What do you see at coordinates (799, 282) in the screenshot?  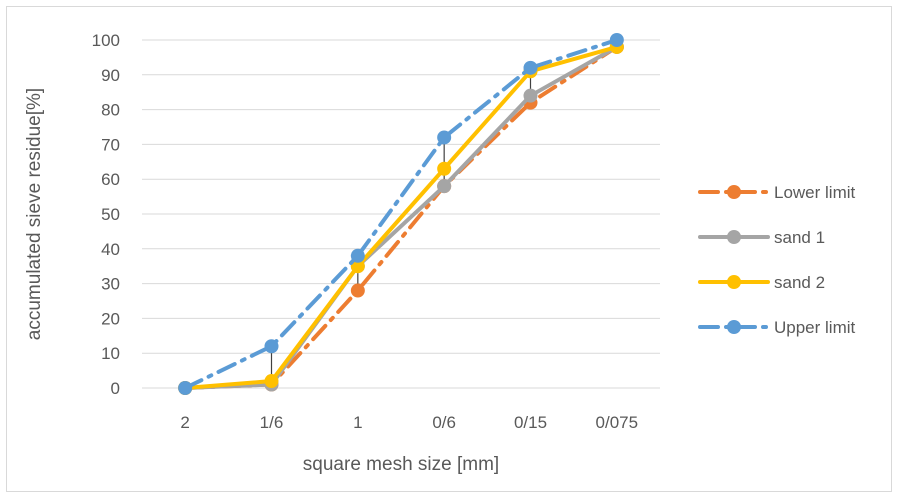 I see `legend-label-2: sand 2` at bounding box center [799, 282].